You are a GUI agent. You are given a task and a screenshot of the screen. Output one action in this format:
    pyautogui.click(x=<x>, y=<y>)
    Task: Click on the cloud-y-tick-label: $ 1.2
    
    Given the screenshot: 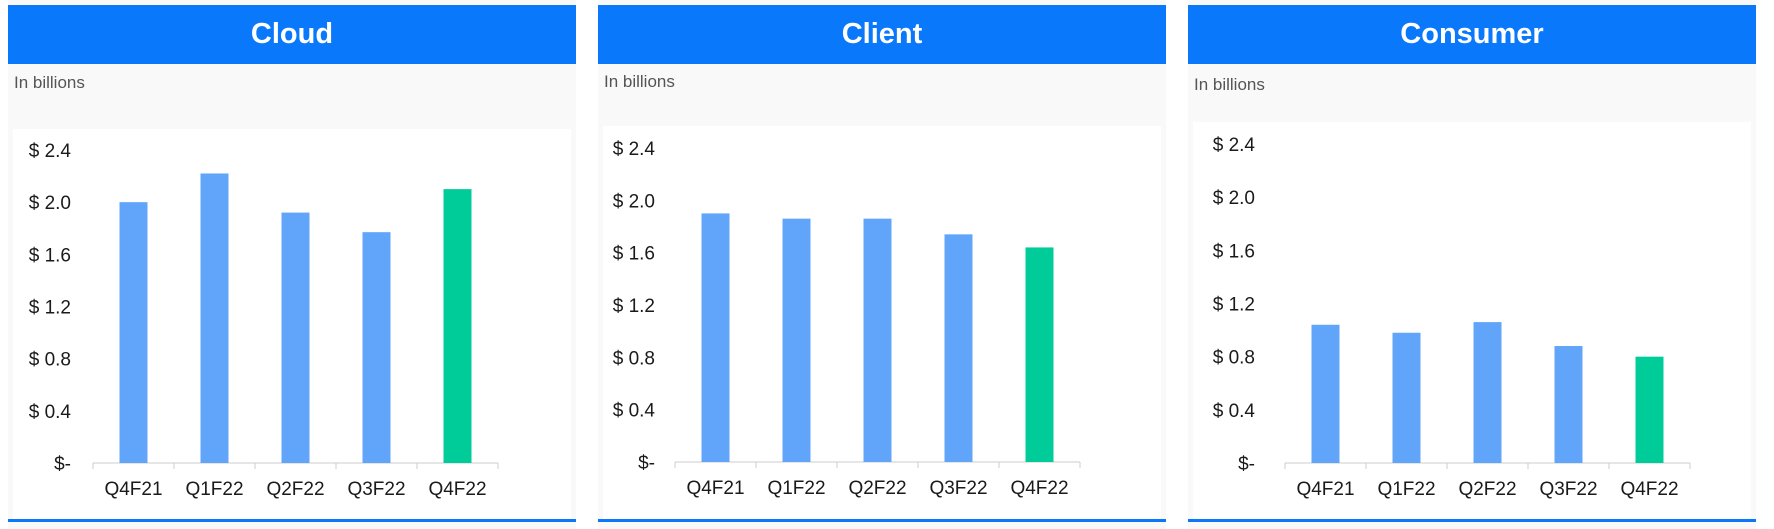 What is the action you would take?
    pyautogui.click(x=50, y=308)
    